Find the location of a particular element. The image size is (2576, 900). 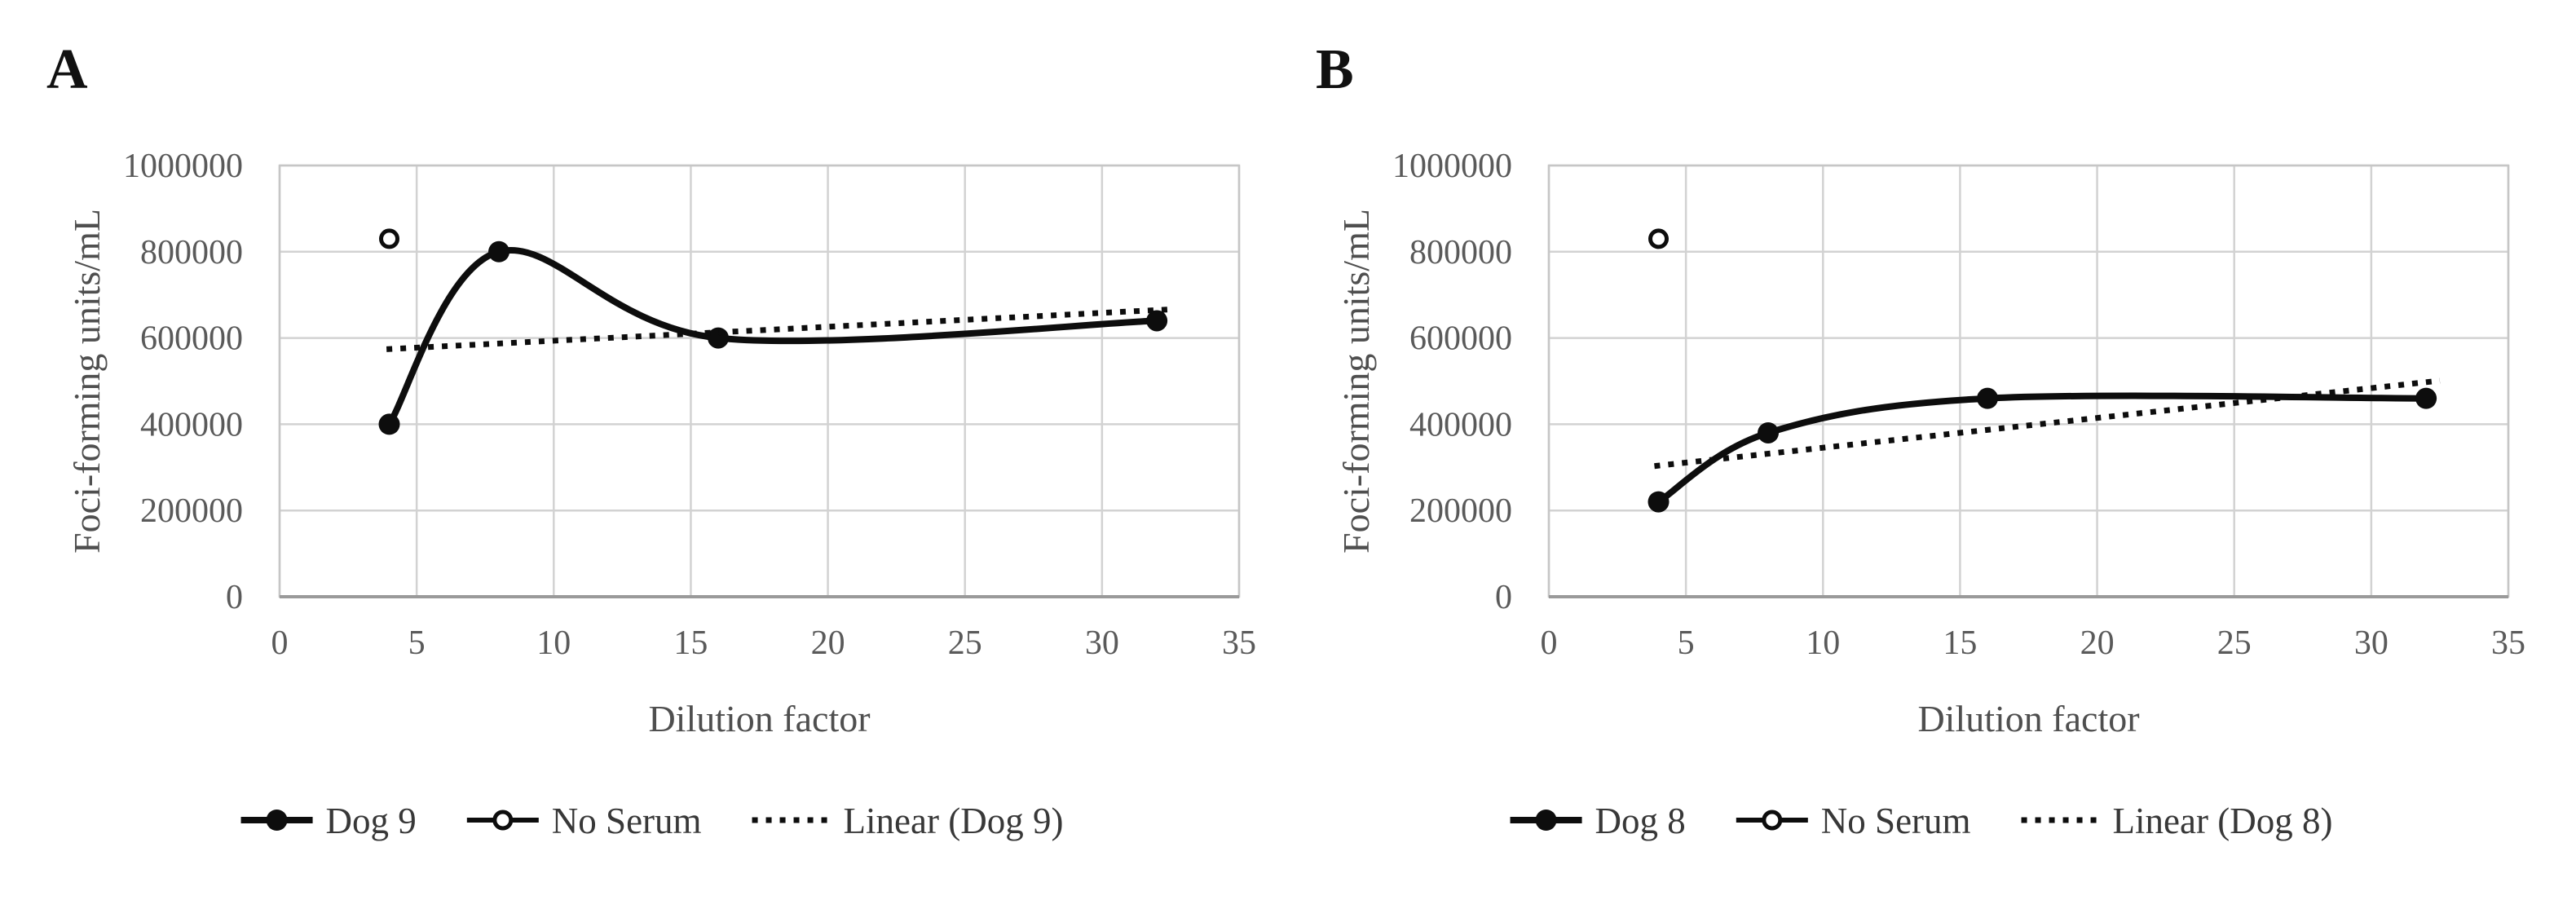

dog-9-curve is located at coordinates (773, 337).